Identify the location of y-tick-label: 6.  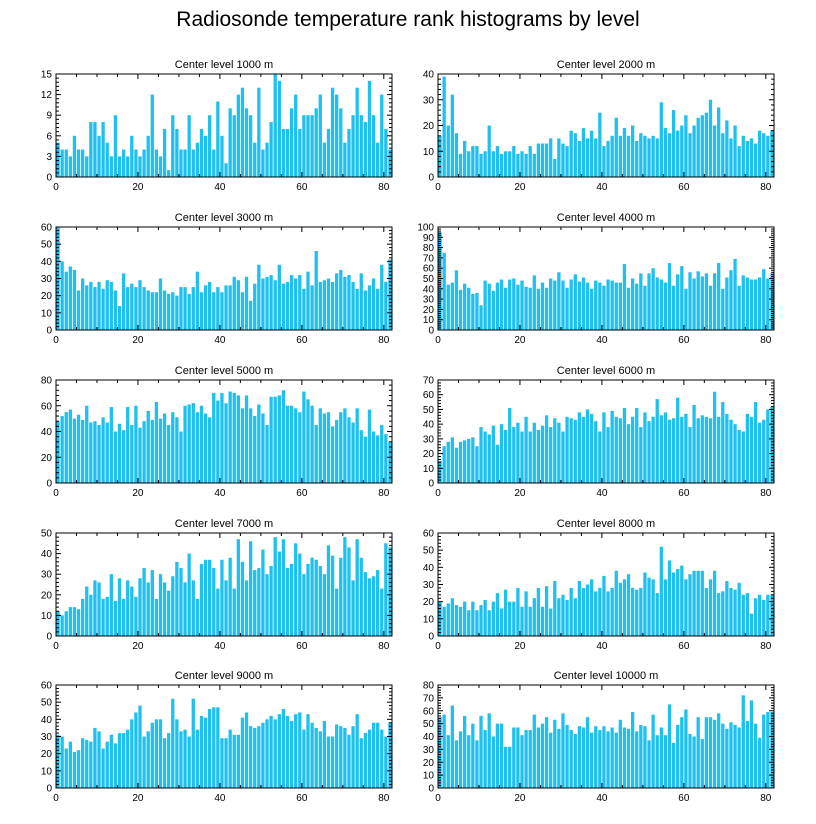
(49, 136).